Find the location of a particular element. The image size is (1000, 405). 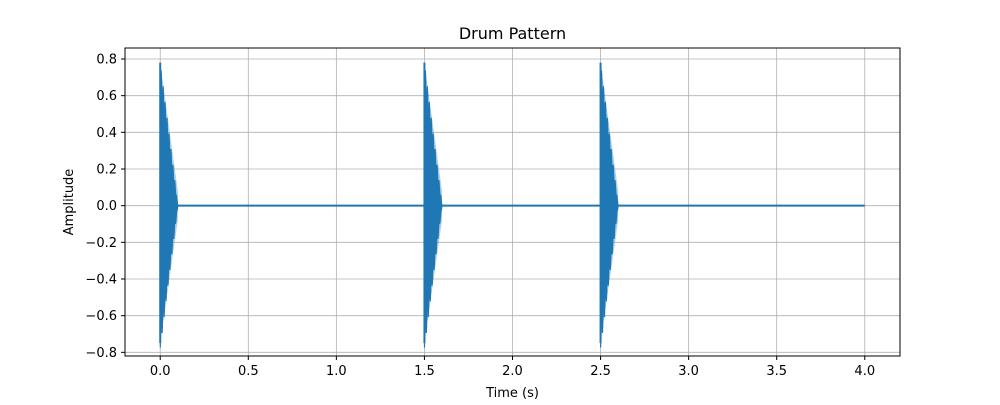

x-tick-label: 3.0 is located at coordinates (688, 371).